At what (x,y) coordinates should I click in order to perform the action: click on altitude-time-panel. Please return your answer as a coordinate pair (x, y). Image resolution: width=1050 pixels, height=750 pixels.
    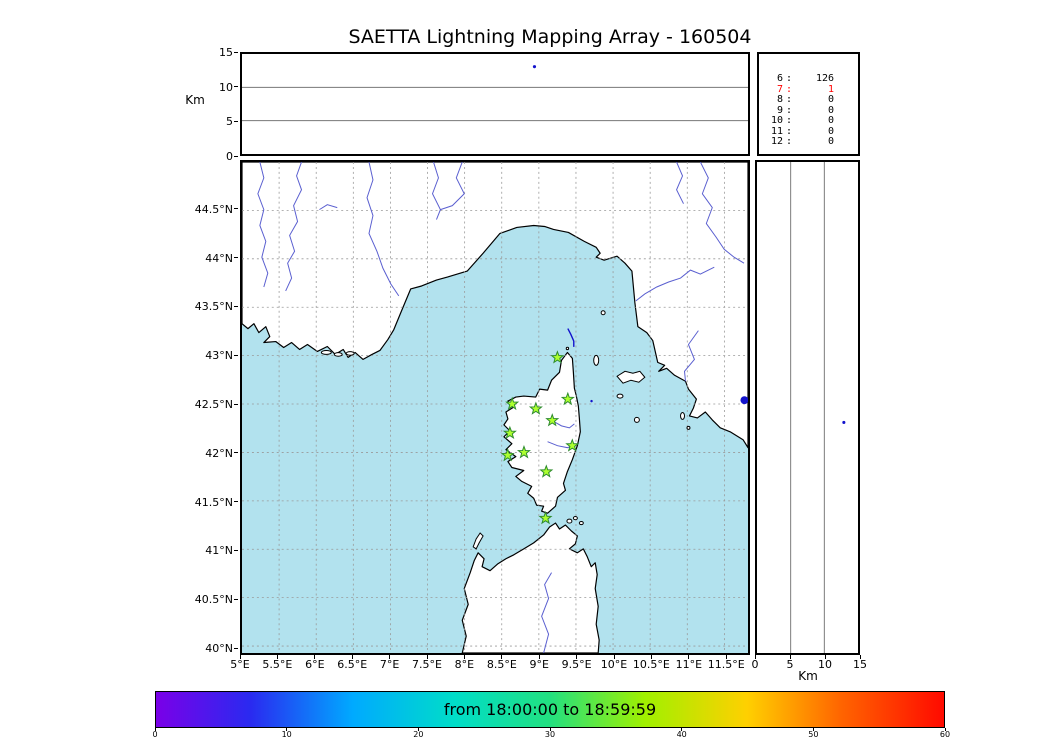
    Looking at the image, I should click on (495, 104).